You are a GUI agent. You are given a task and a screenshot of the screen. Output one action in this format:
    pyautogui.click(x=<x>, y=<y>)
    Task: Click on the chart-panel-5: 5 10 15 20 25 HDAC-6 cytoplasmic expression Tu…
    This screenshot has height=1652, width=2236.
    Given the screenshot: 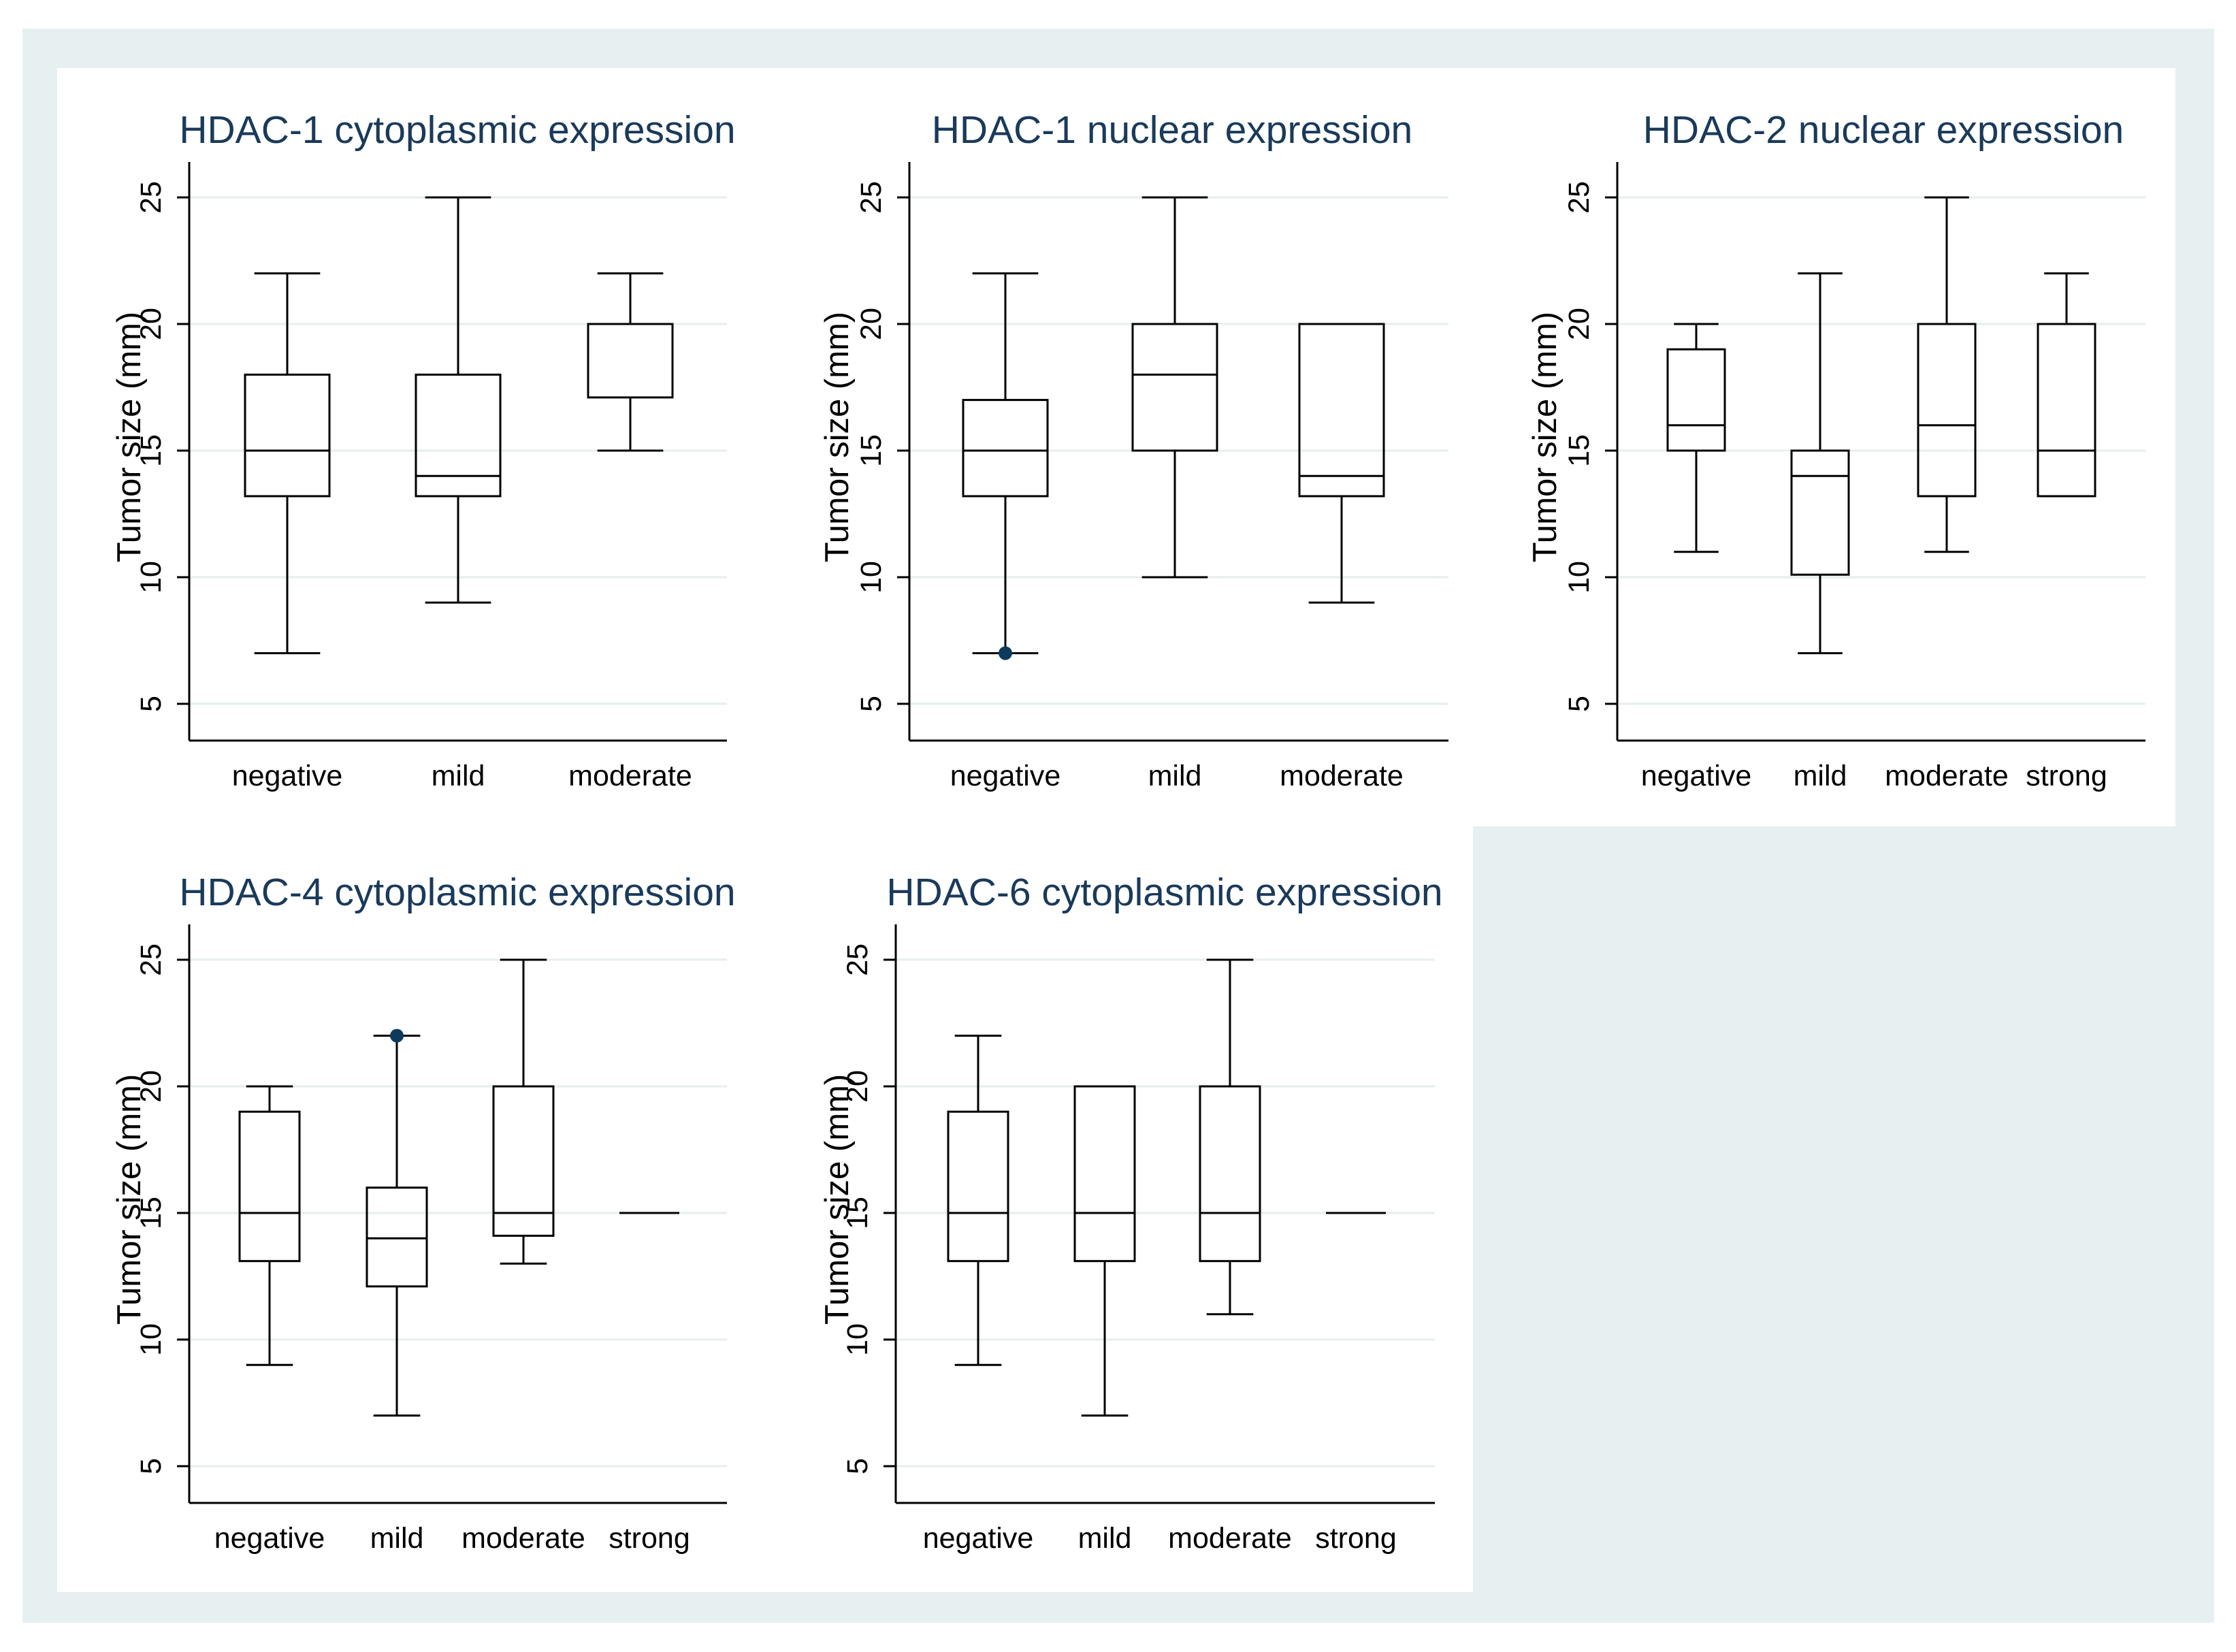 What is the action you would take?
    pyautogui.click(x=1131, y=1213)
    